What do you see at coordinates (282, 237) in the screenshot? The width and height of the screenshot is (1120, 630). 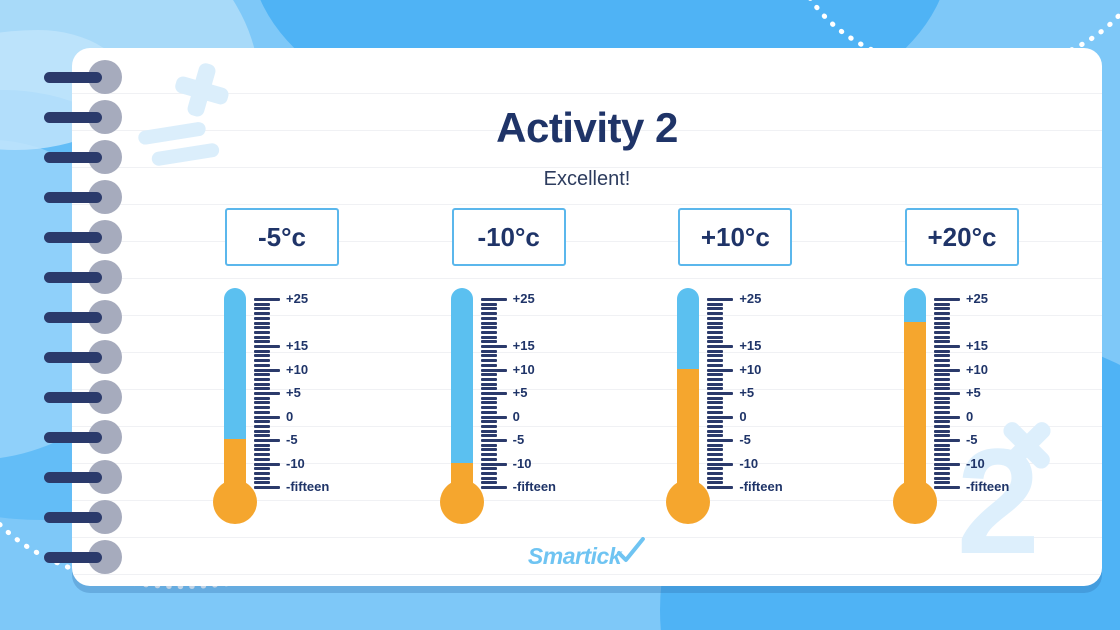 I see `temperature-label: -5°c` at bounding box center [282, 237].